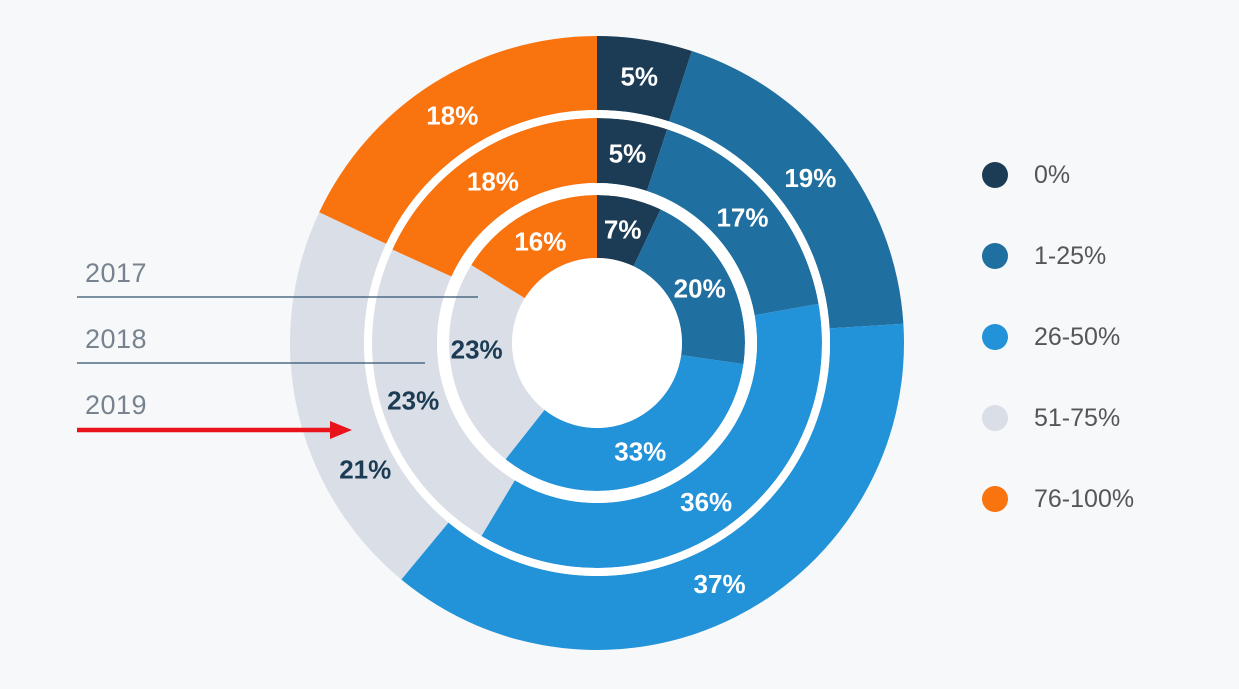  What do you see at coordinates (540, 242) in the screenshot?
I see `ring-2017-value-label-4: 16%` at bounding box center [540, 242].